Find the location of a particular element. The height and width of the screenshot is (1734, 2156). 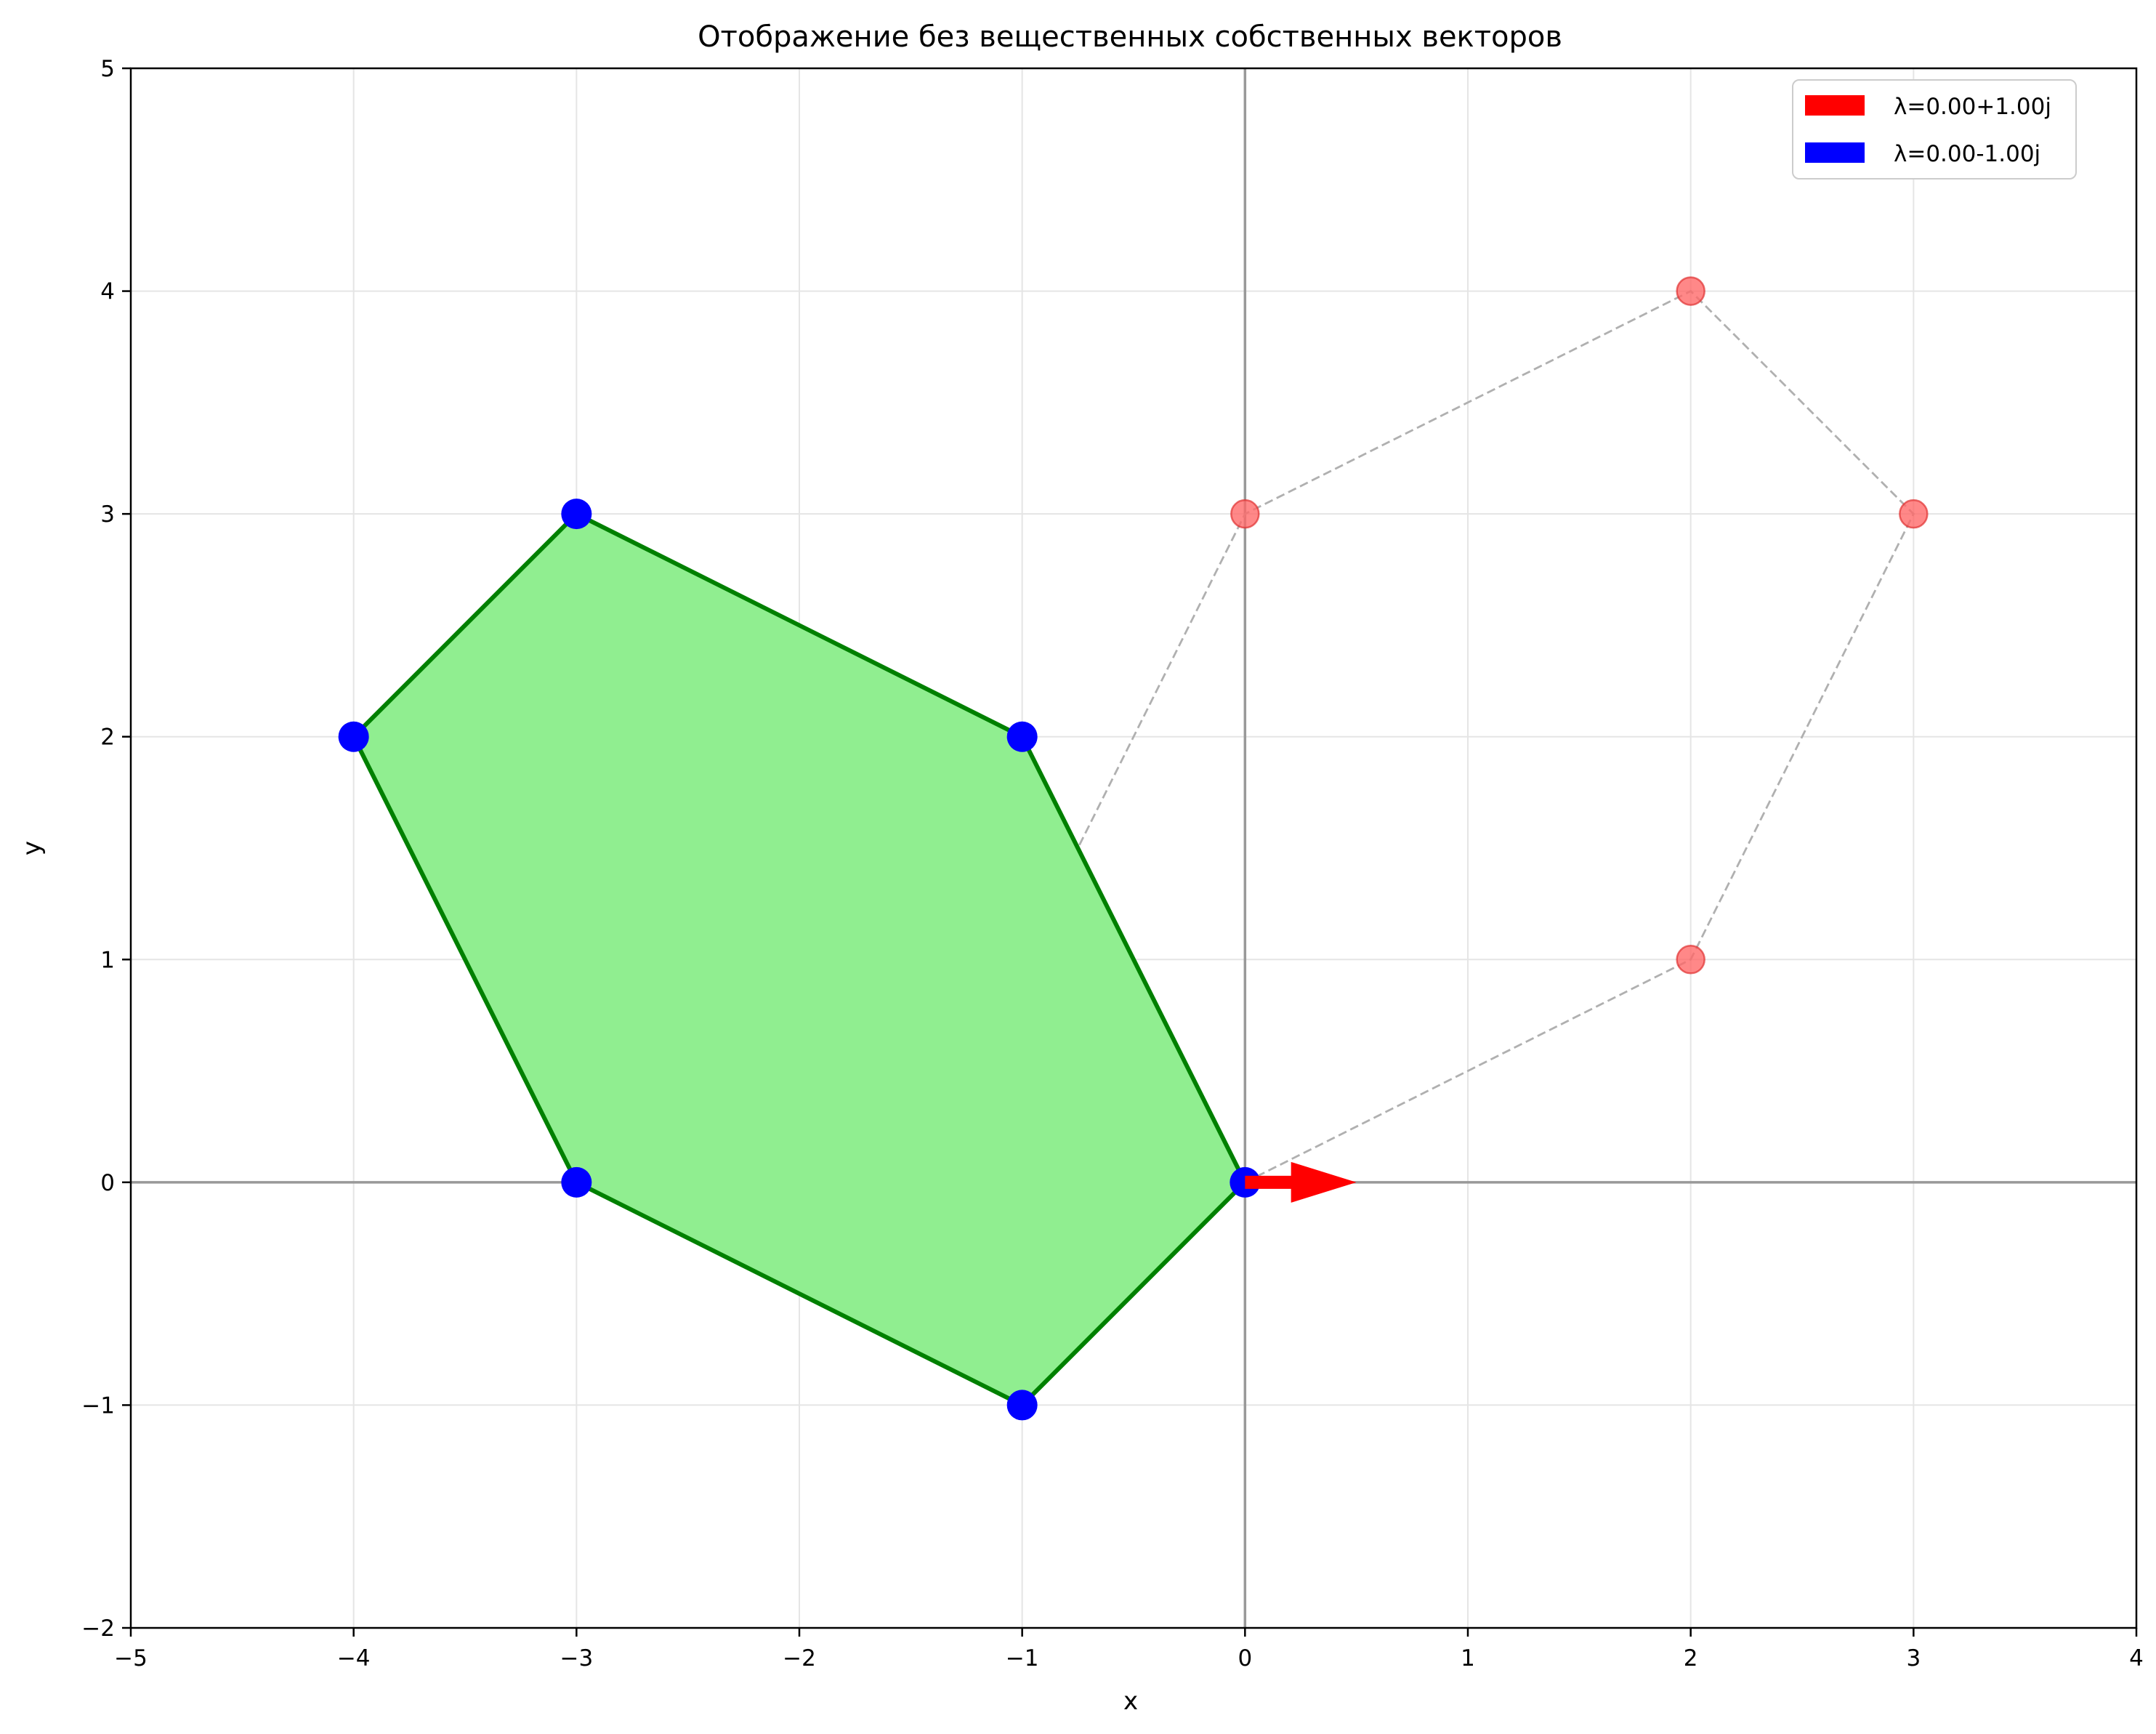

x-tick-label-3: −2 is located at coordinates (800, 1658).